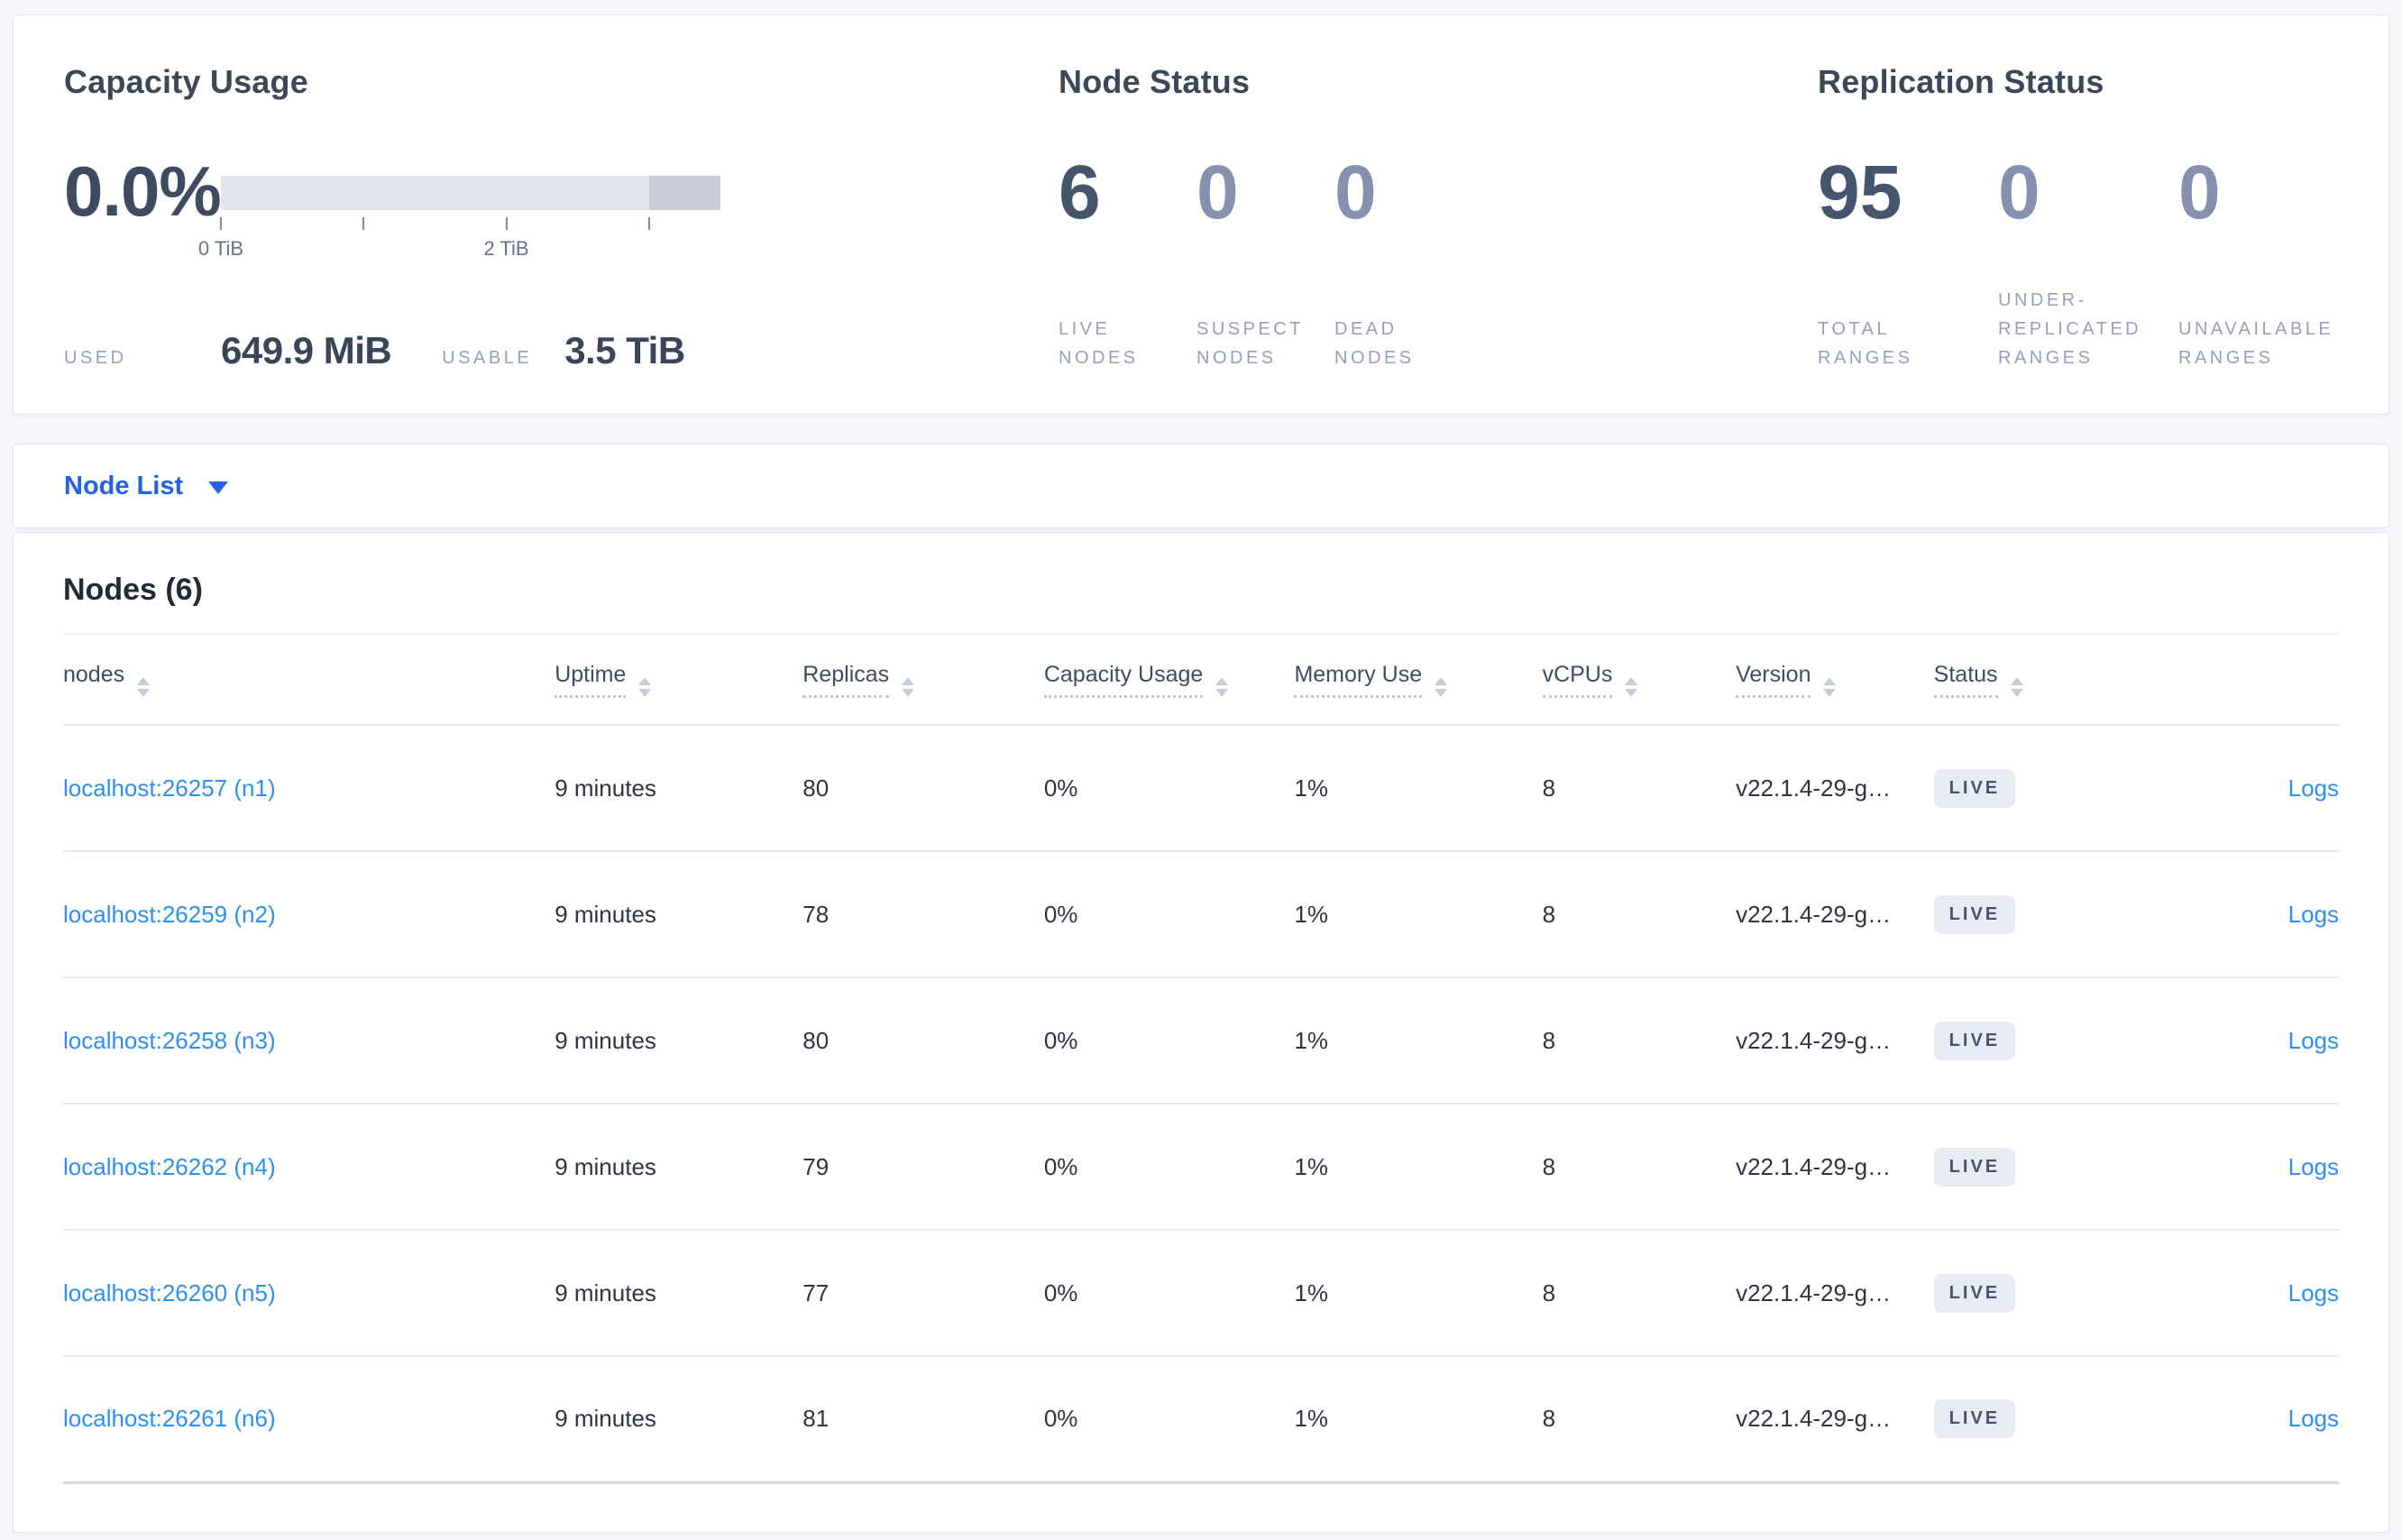  What do you see at coordinates (923, 680) in the screenshot?
I see `column-header-replicas: Replicas` at bounding box center [923, 680].